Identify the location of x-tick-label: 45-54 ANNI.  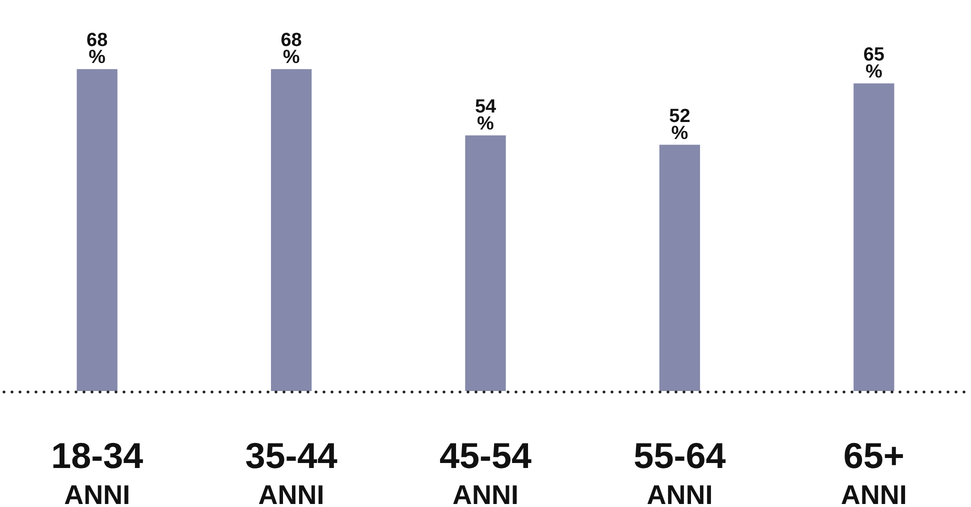
(485, 471).